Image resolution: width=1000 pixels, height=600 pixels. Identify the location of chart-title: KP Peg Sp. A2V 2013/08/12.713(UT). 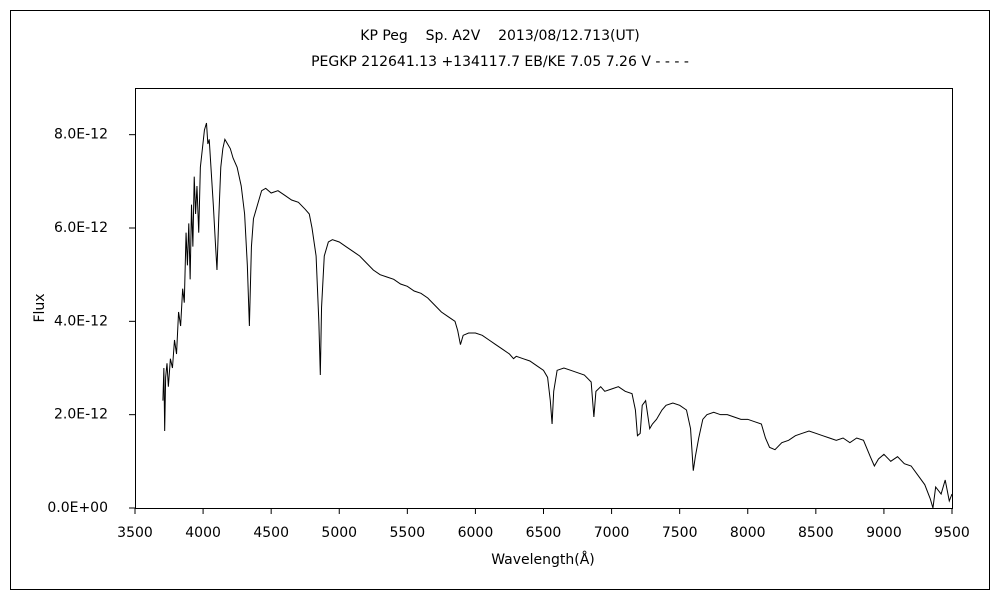
(499, 36).